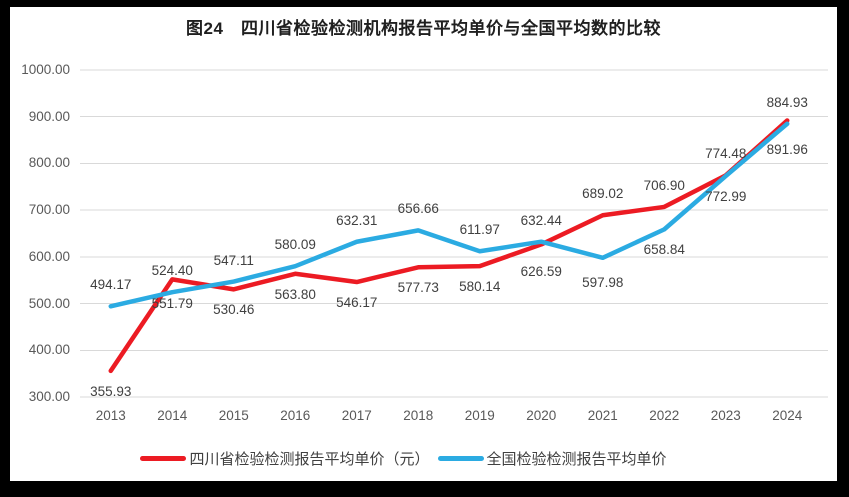 The height and width of the screenshot is (497, 849). I want to click on data-label: 884.93, so click(787, 102).